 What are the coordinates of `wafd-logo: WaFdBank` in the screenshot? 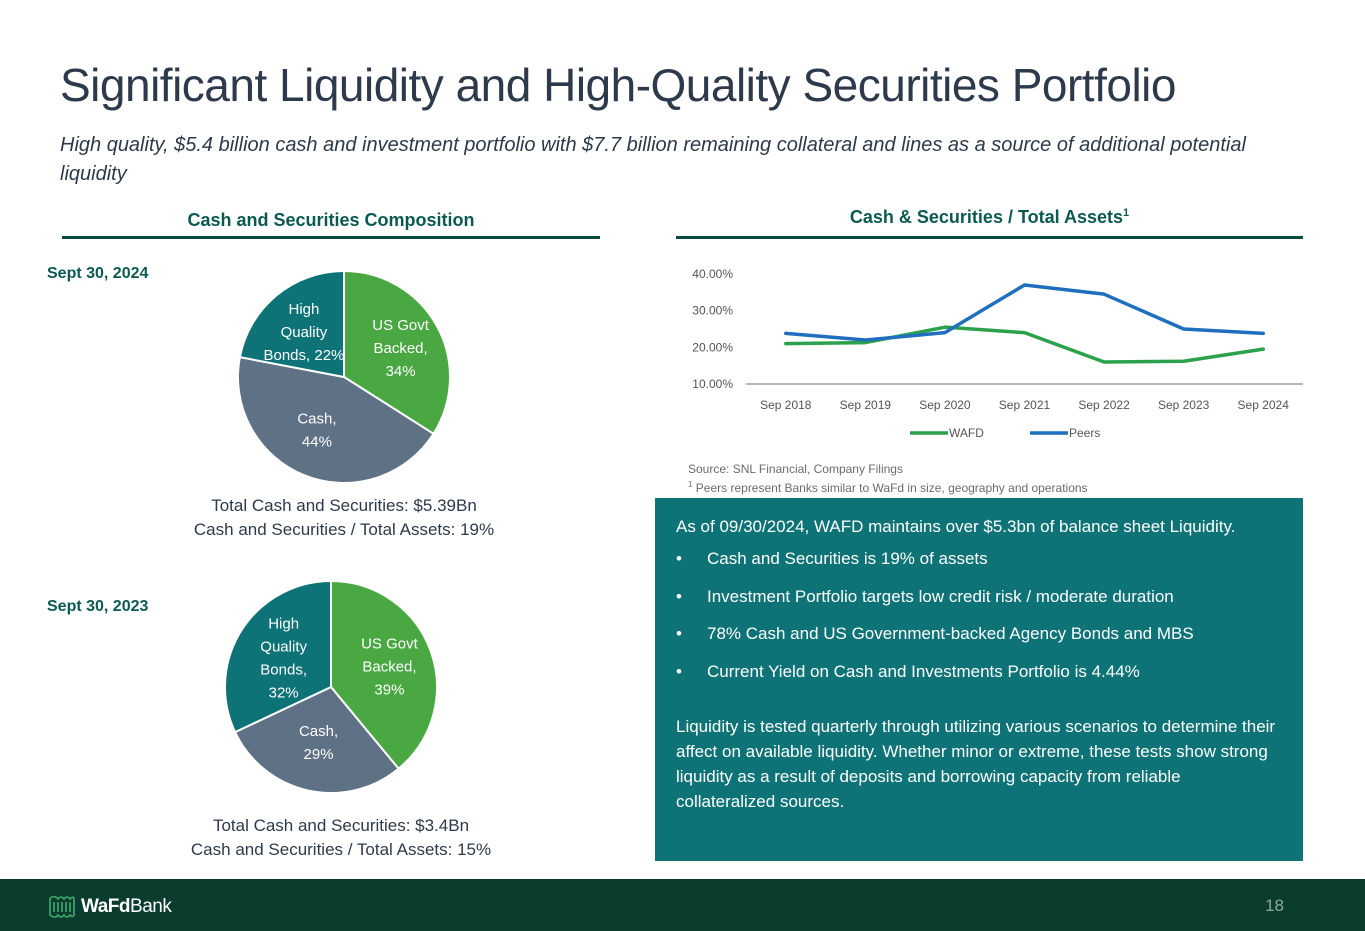 It's located at (109, 907).